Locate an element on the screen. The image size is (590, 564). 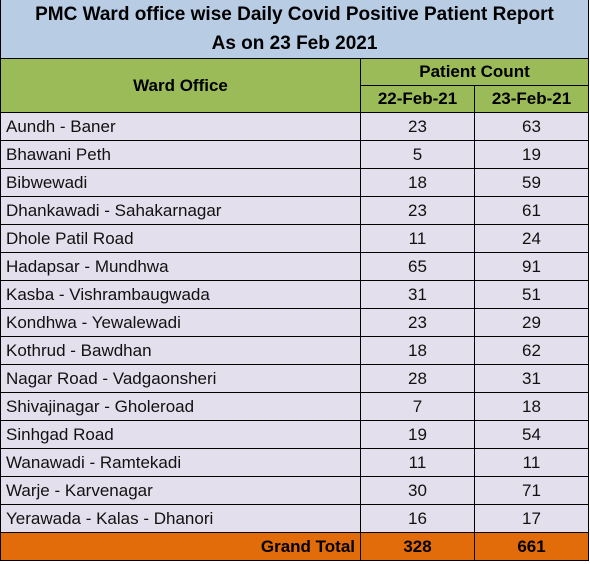
grand-total-22-feb: 328 is located at coordinates (417, 546).